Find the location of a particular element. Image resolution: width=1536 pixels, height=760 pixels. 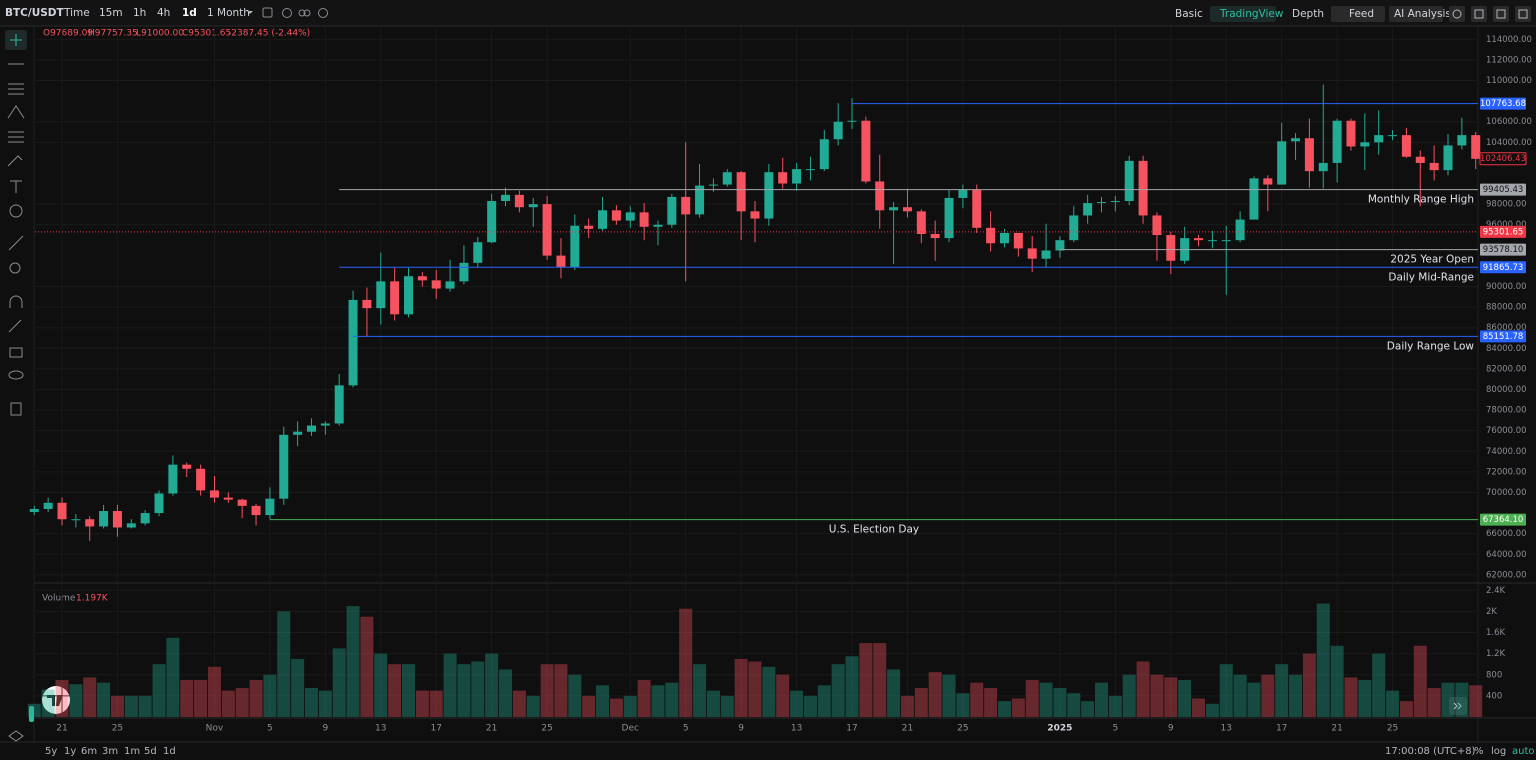

view-tab: Depth is located at coordinates (1308, 14).